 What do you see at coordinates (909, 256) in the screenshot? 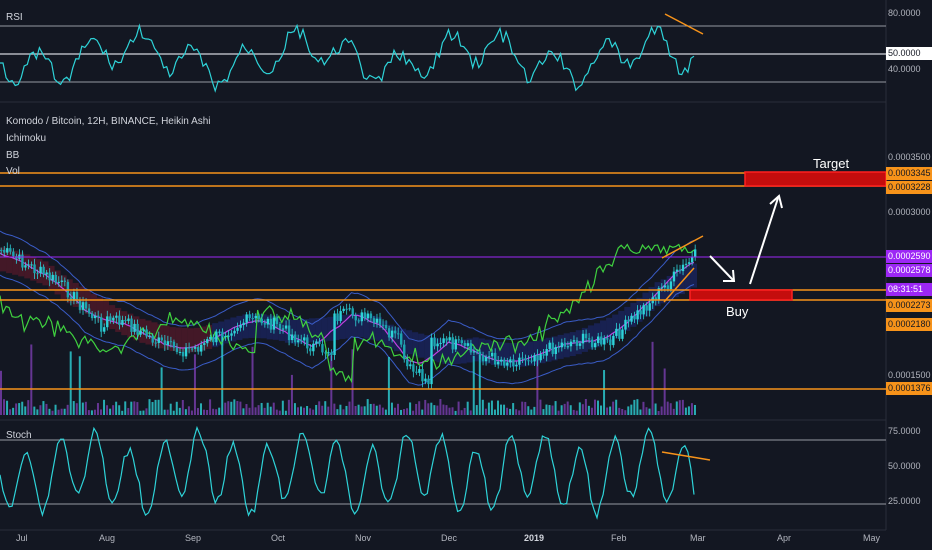
I see `price-tag-0002590: 0.0002590` at bounding box center [909, 256].